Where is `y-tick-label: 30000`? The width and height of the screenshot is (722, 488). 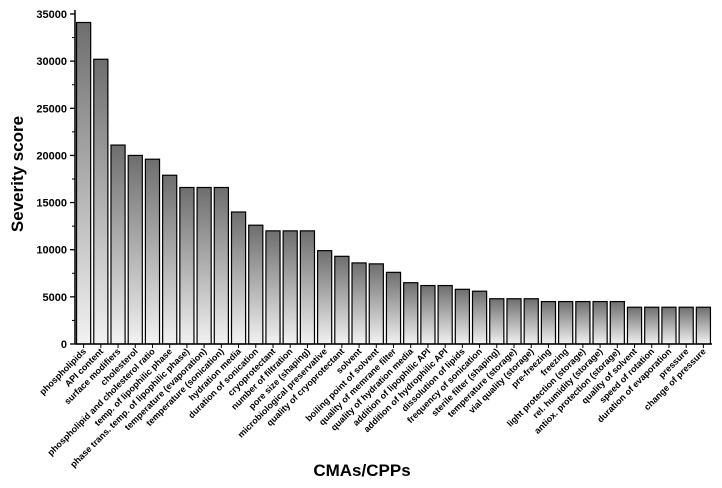 y-tick-label: 30000 is located at coordinates (51, 62).